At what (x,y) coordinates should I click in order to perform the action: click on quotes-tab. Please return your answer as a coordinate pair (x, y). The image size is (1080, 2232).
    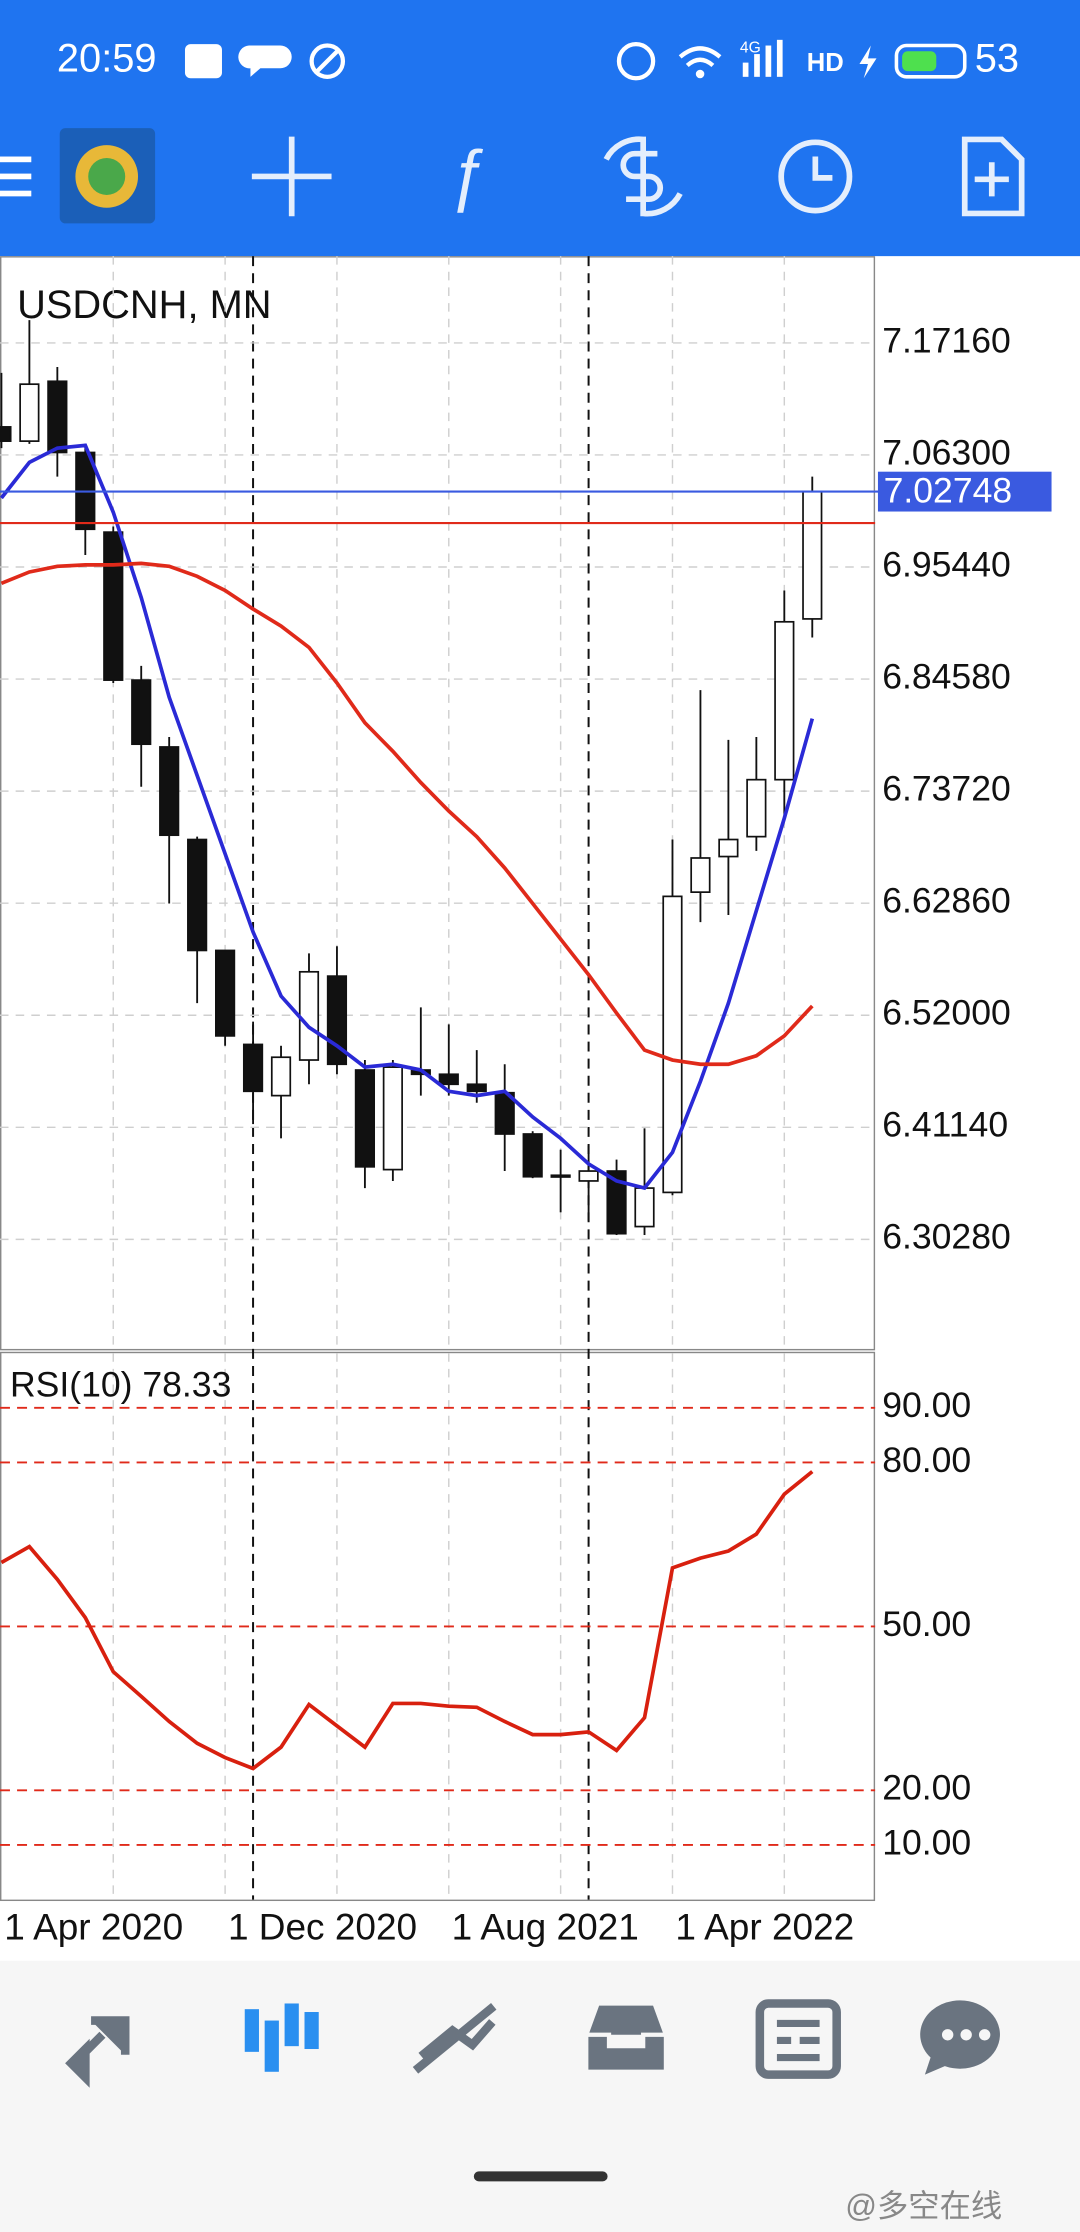
    Looking at the image, I should click on (97, 2052).